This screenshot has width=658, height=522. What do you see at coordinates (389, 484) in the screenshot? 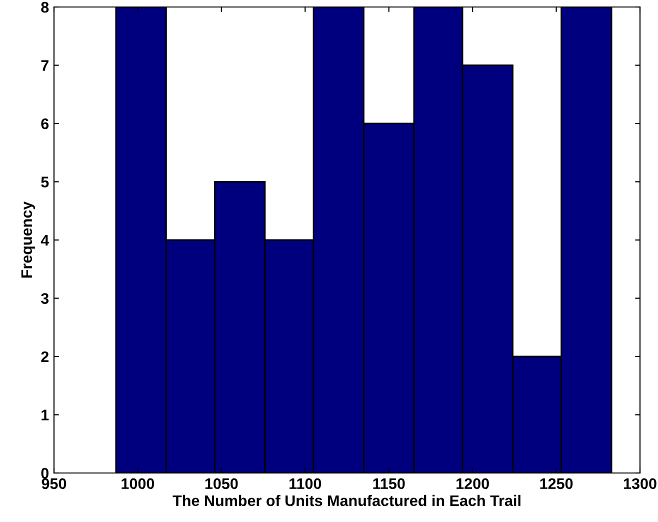
I see `x-tick-label: 1150` at bounding box center [389, 484].